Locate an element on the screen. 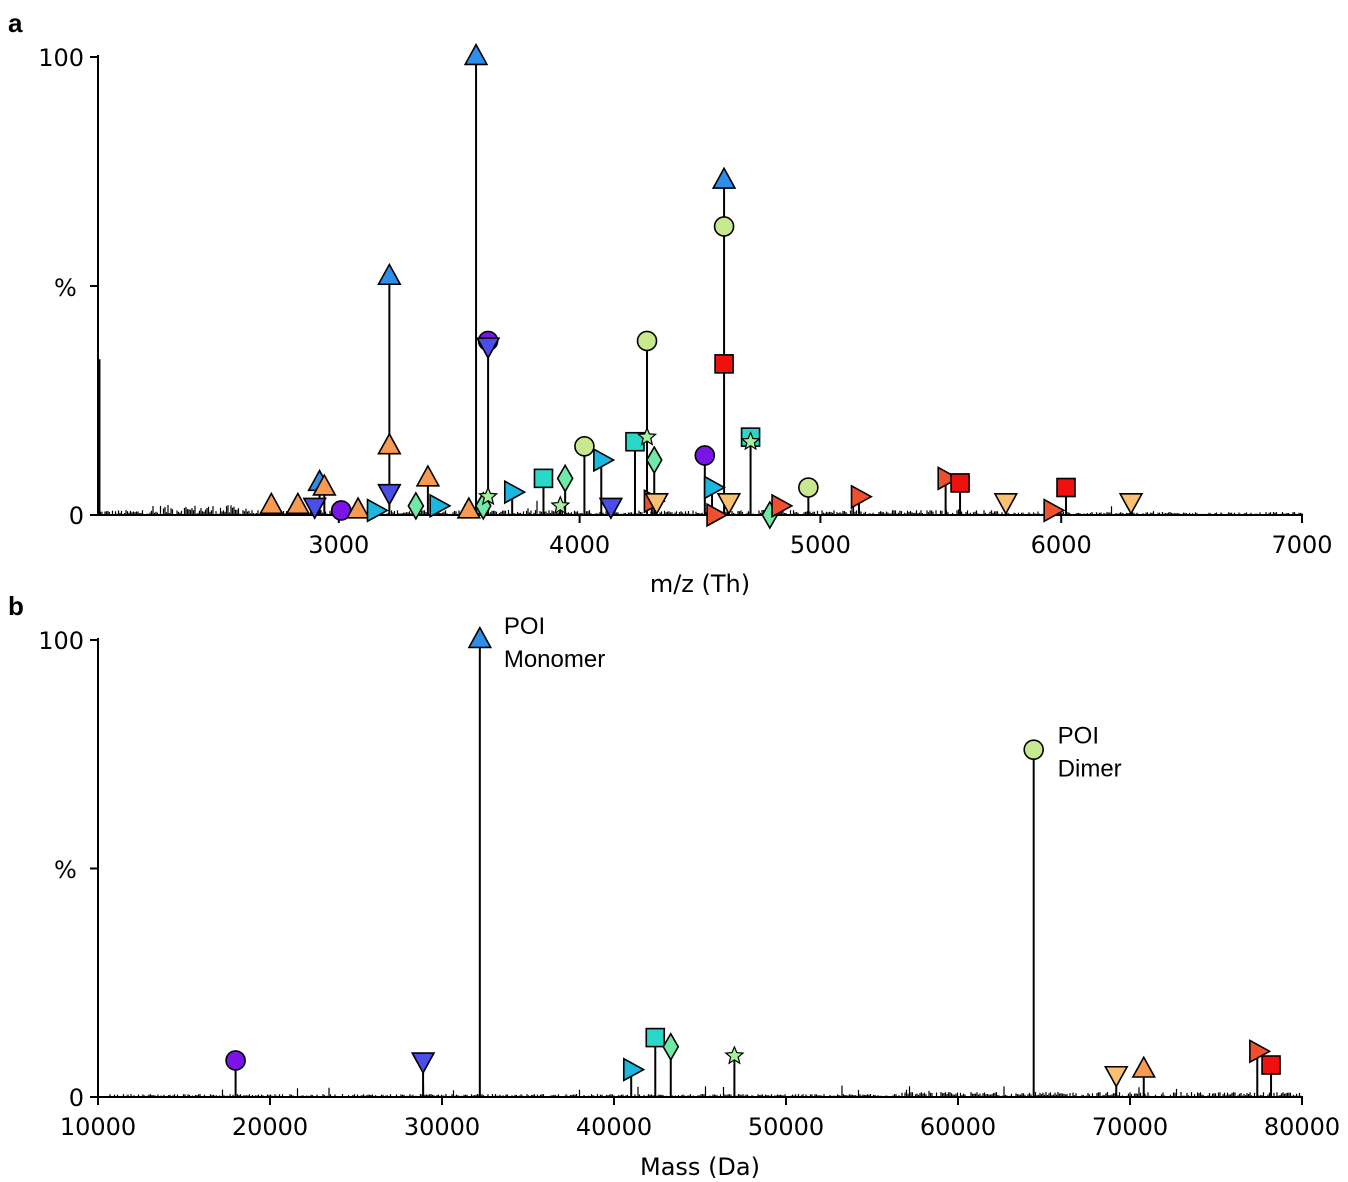 The height and width of the screenshot is (1182, 1348). panel-b-xlabel: Mass (Da) is located at coordinates (700, 1167).